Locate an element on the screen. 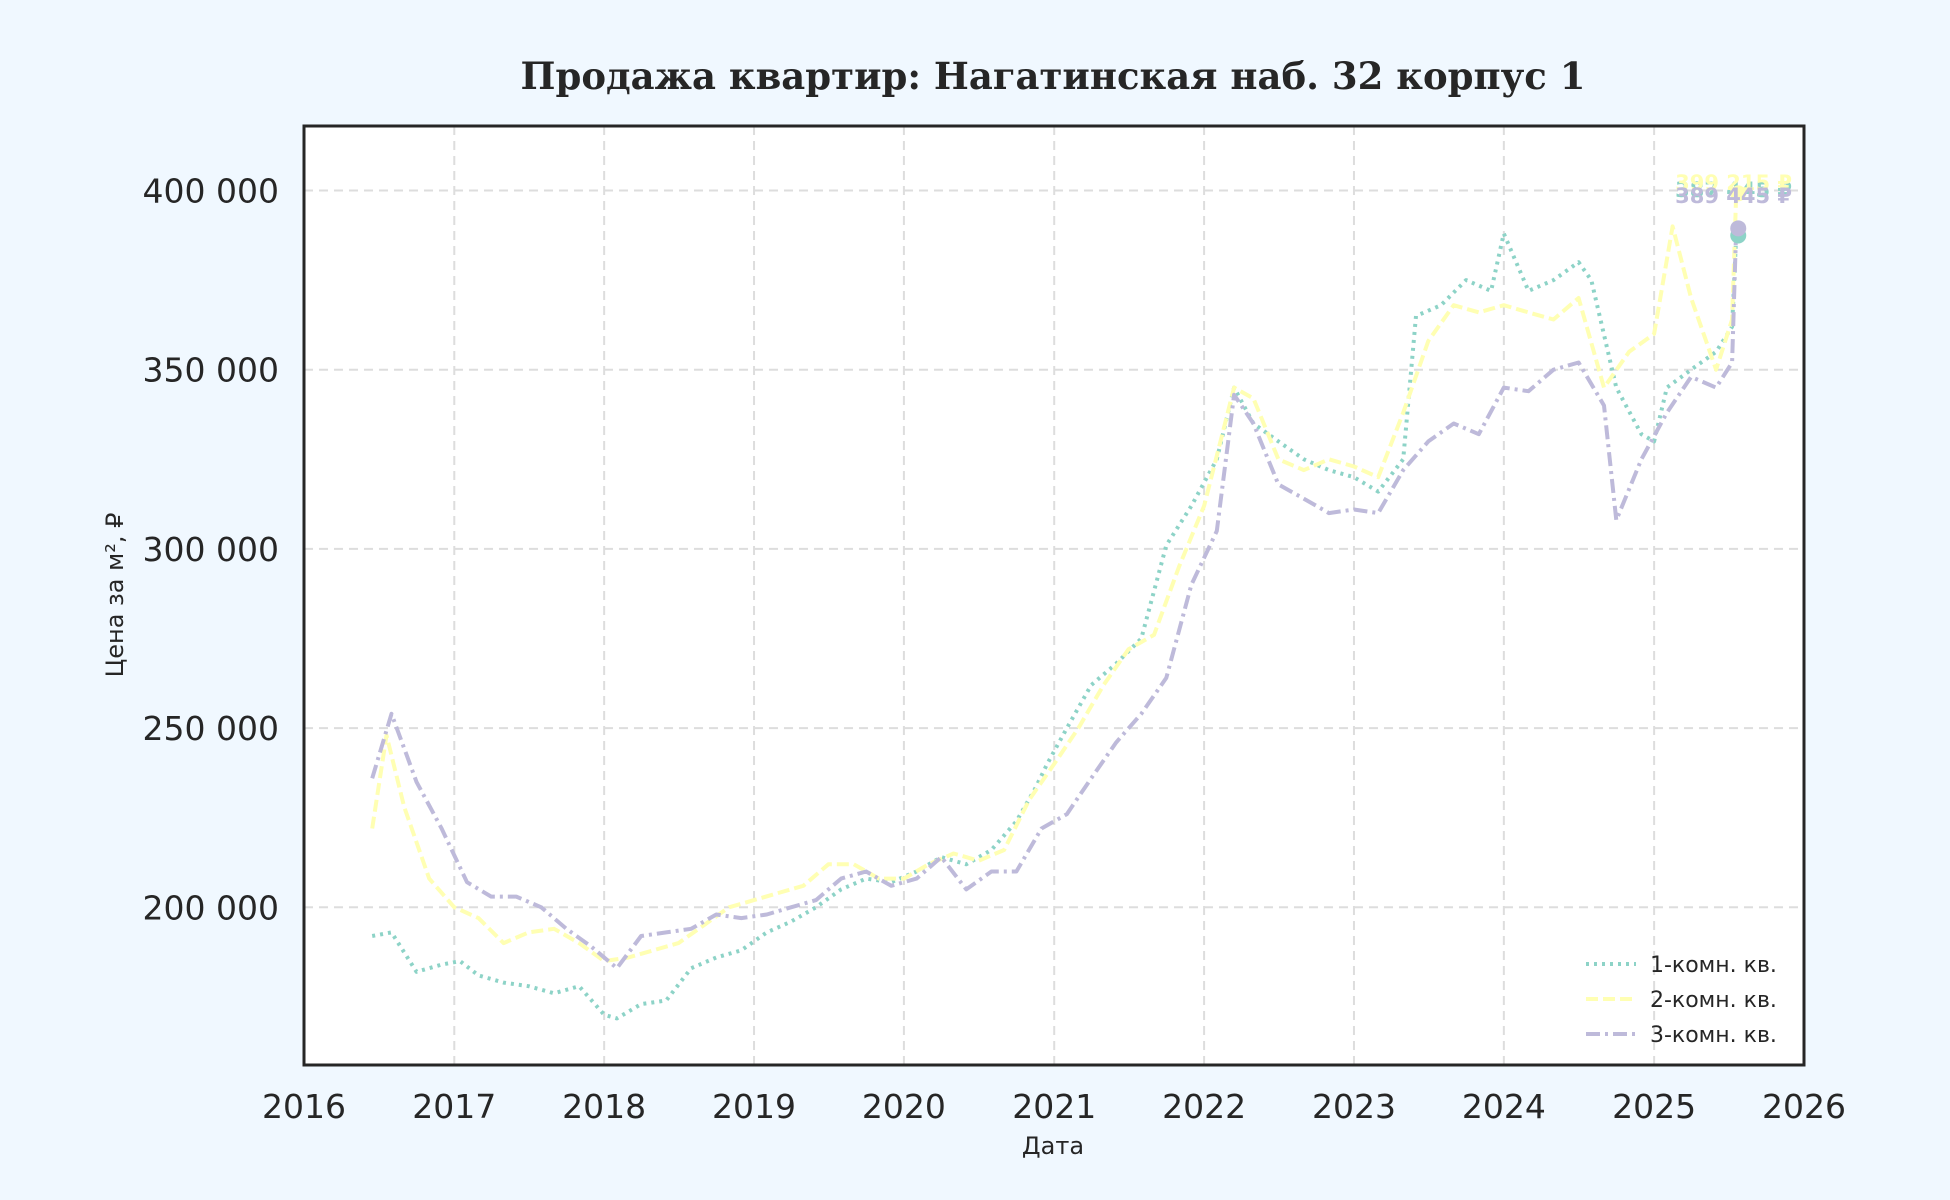 Image resolution: width=1950 pixels, height=1200 pixels. series-end-label: 389 445 ₽ is located at coordinates (1733, 196).